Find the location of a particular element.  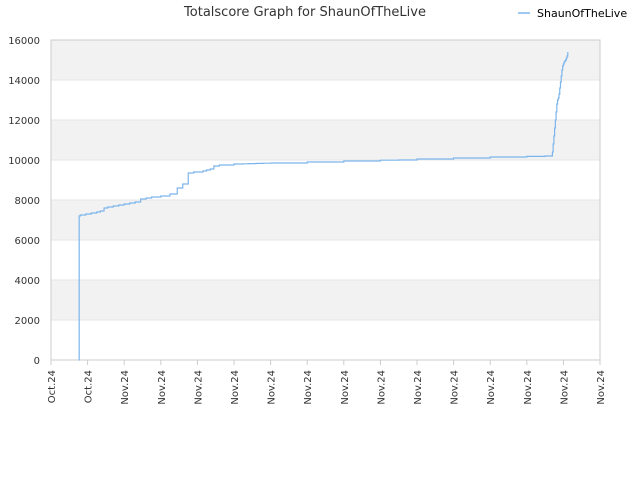

y-axis: 0 2000 4000 6000 8000 10000 12000 14000 16000 is located at coordinates (24, 201).